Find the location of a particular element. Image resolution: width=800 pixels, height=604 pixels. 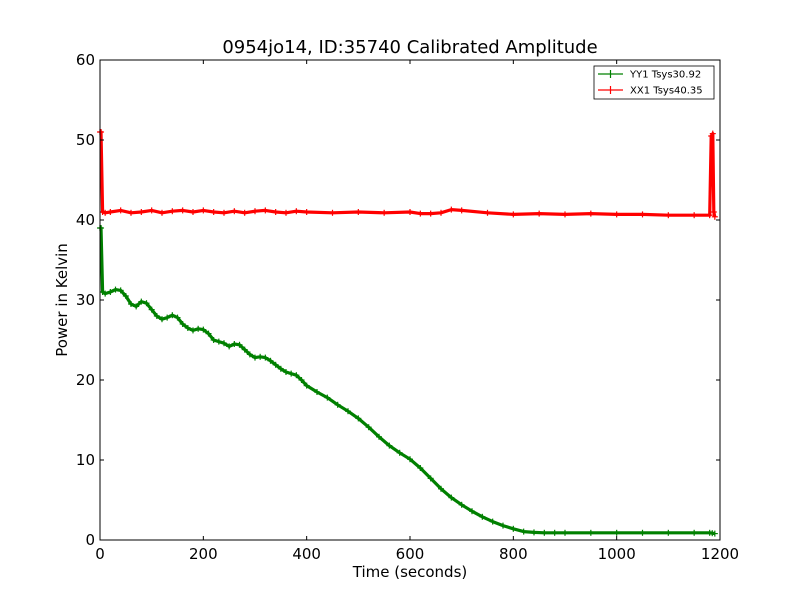

y-axis-label: Power in Kelvin is located at coordinates (62, 300).